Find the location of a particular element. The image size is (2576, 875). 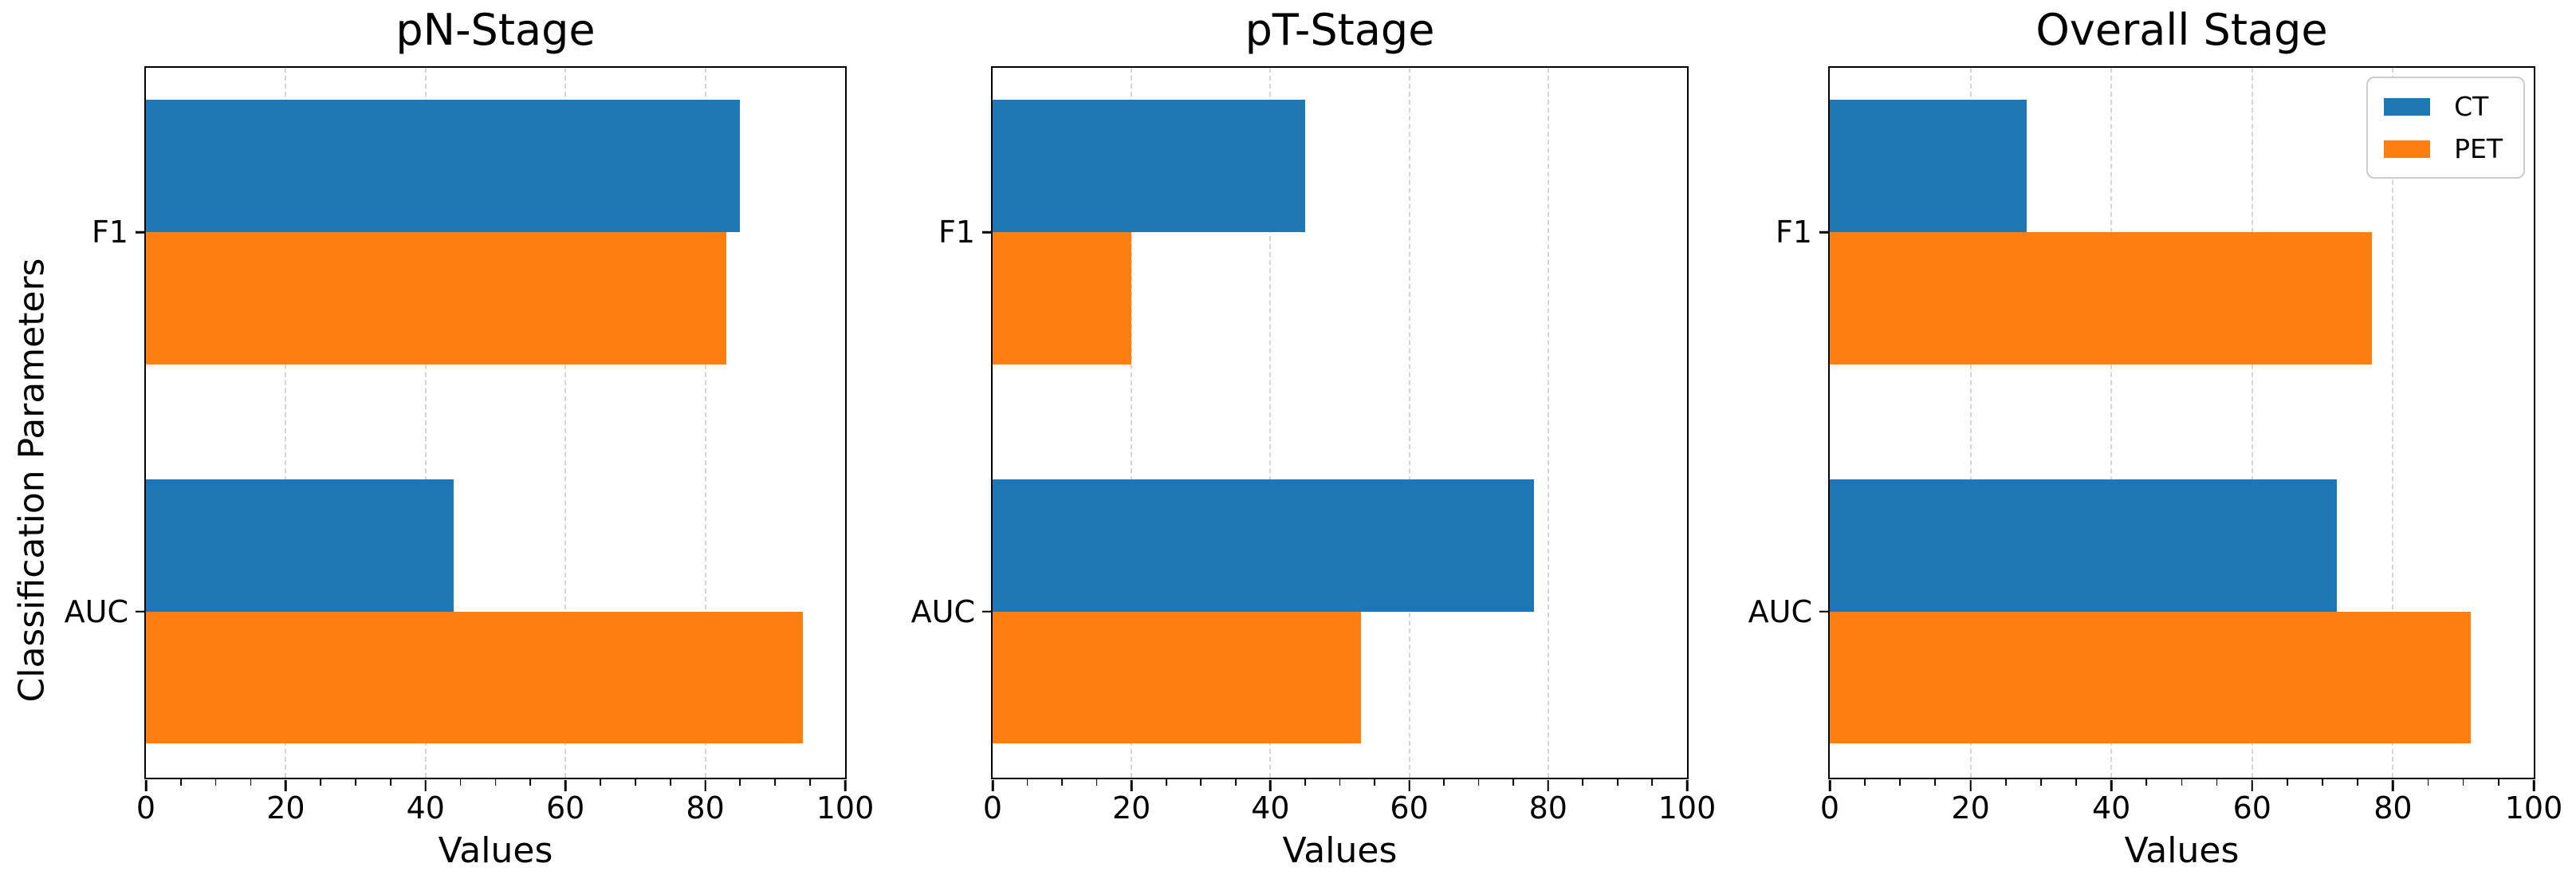

y-tick-f1 is located at coordinates (140, 232).